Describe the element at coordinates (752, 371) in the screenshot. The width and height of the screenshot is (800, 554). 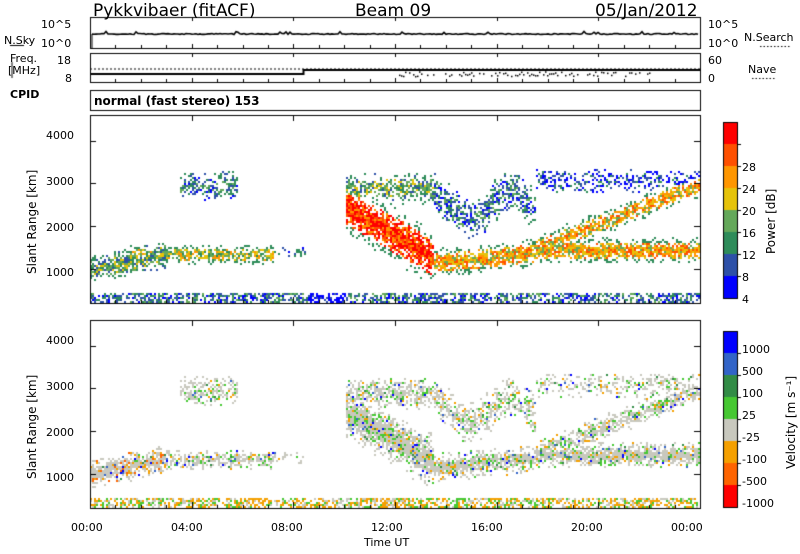
I see `vel-cb-tick-500: 500` at that location.